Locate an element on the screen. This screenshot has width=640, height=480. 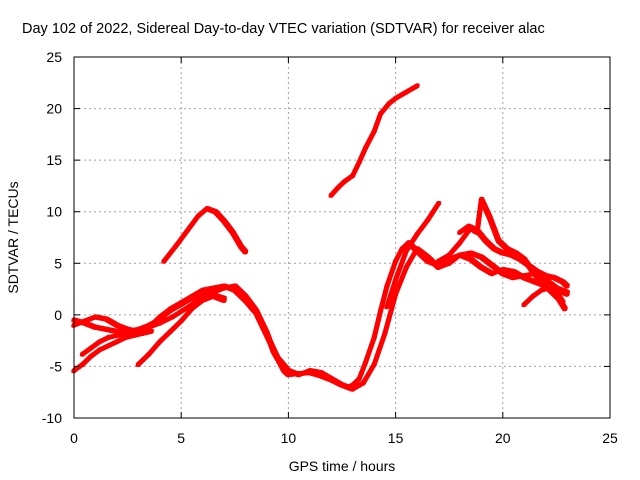
y-tick-label: 10 is located at coordinates (54, 212).